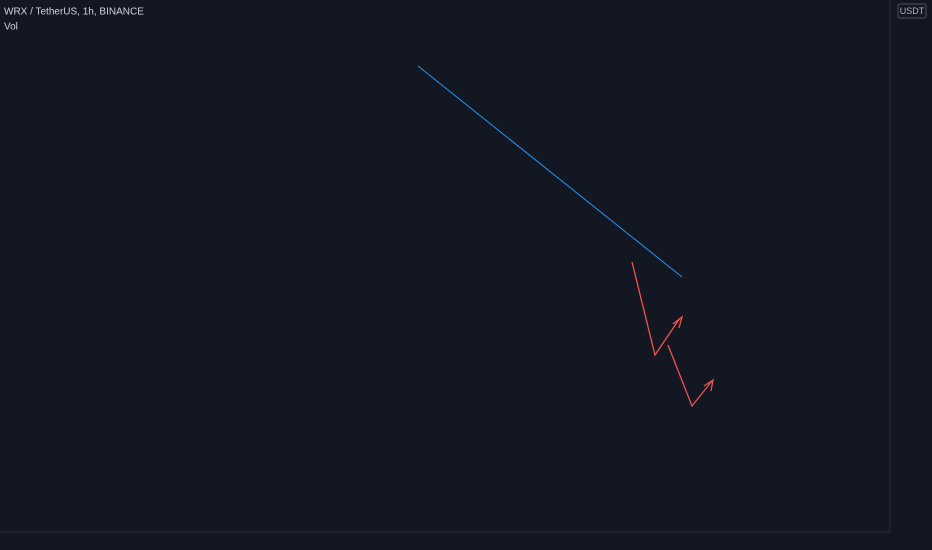  Describe the element at coordinates (911, 275) in the screenshot. I see `price-axis` at that location.